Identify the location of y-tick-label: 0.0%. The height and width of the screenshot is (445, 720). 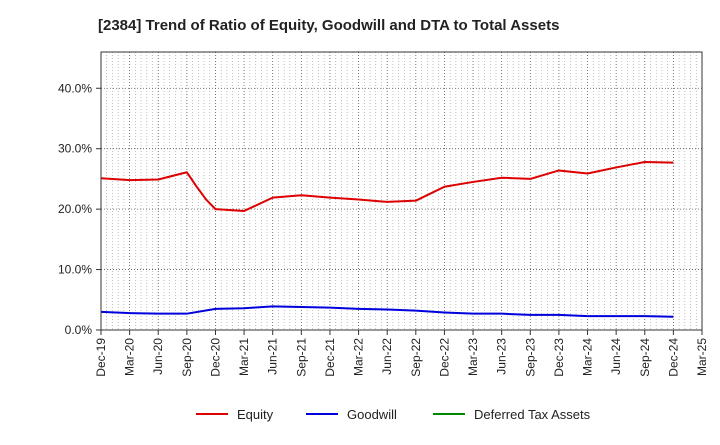
(79, 330).